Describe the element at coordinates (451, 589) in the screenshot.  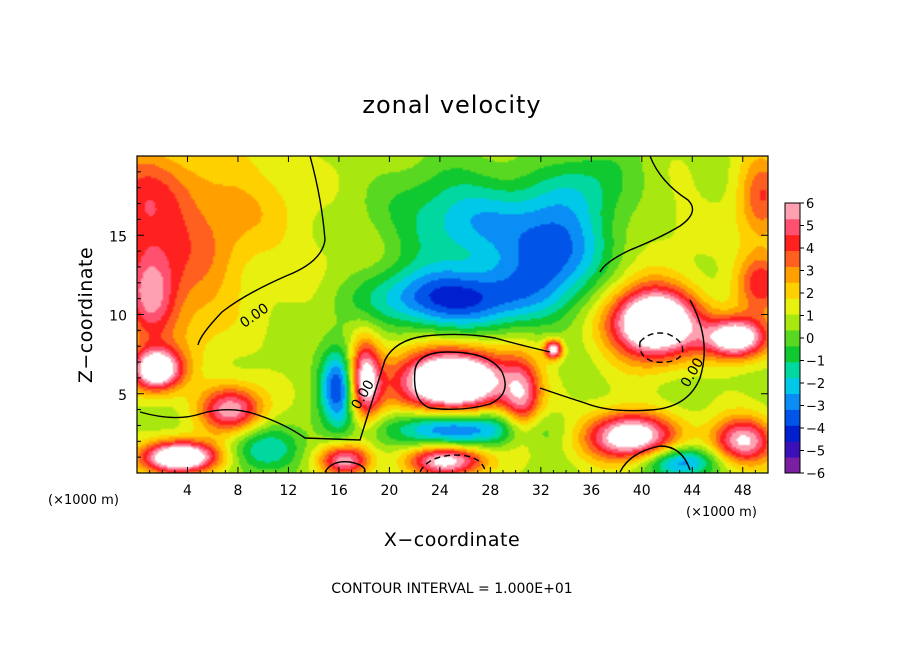
I see `contour-interval-note: CONTOUR INTERVAL = 1.000E+01` at that location.